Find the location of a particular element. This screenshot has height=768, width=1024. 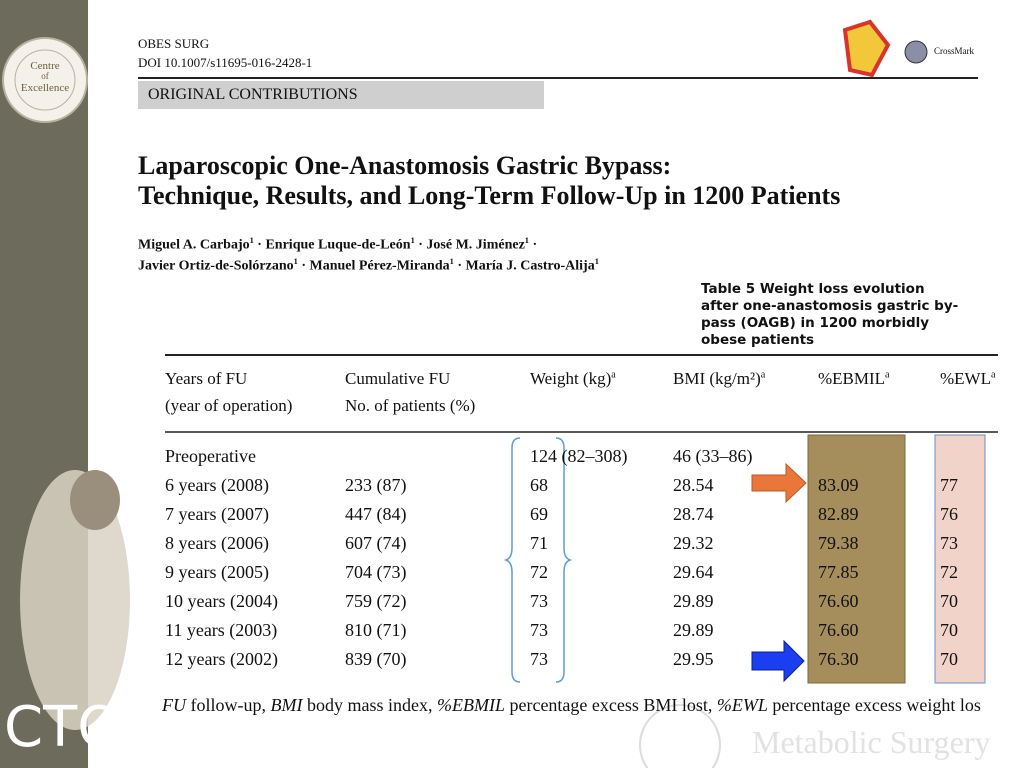

table-cell: 77 is located at coordinates (949, 485).